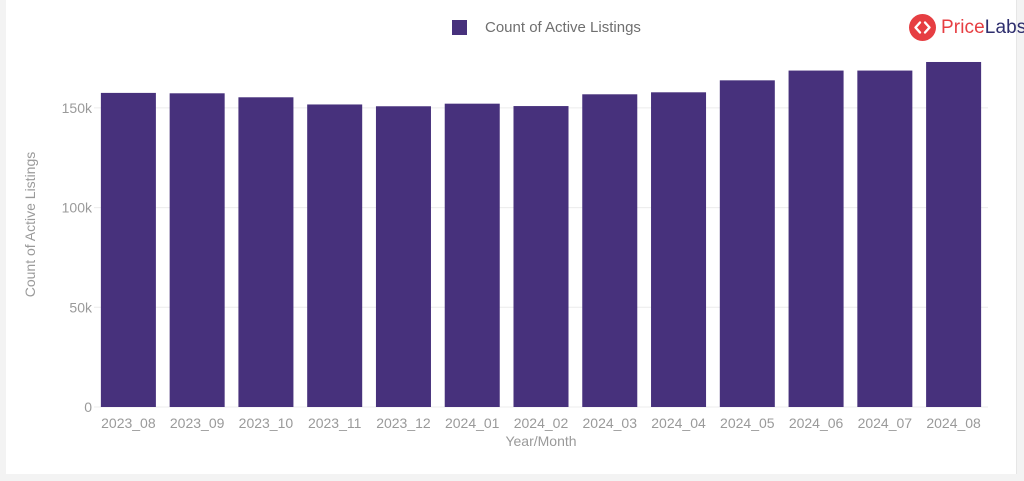  Describe the element at coordinates (963, 27) in the screenshot. I see `brand-name-part1: Price` at that location.